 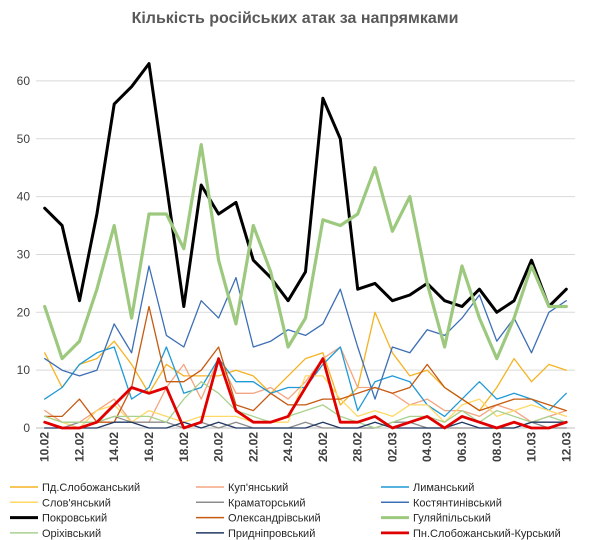 What do you see at coordinates (267, 503) in the screenshot?
I see `legend-label: Краматорський` at bounding box center [267, 503].